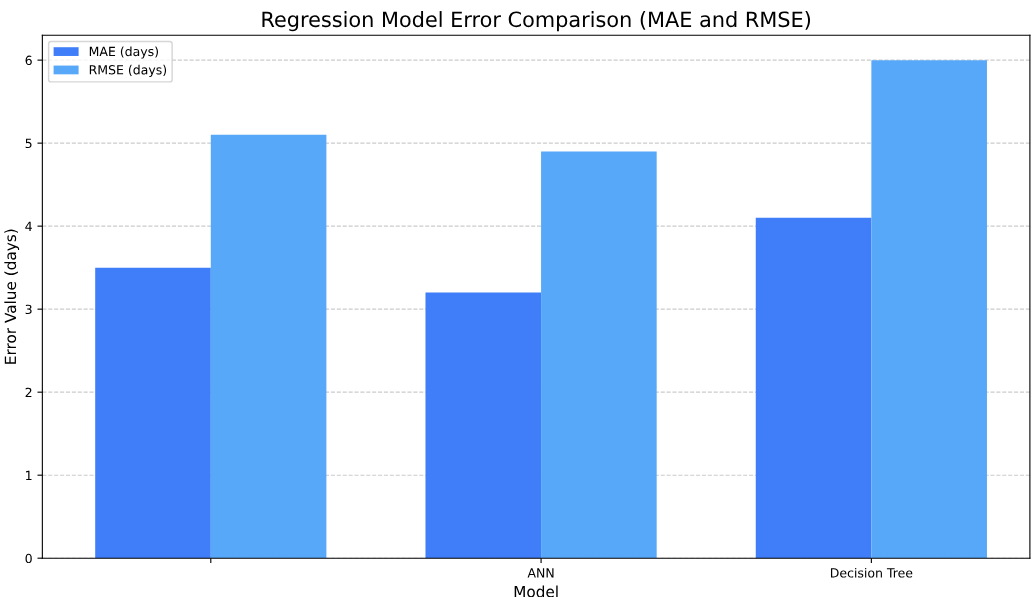  What do you see at coordinates (536, 591) in the screenshot?
I see `x-axis-title: Model` at bounding box center [536, 591].